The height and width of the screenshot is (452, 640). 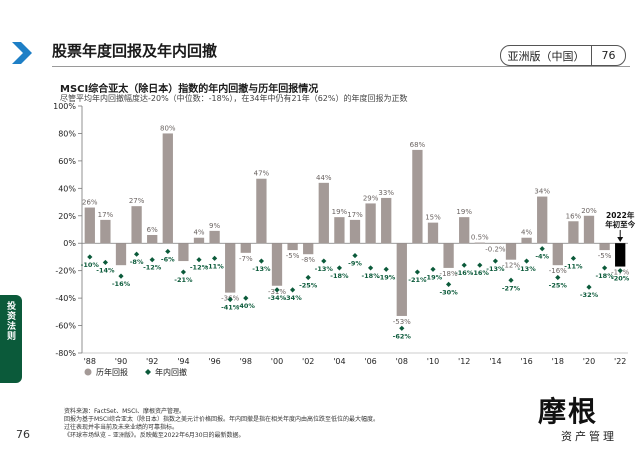 I want to click on footer-page-number: 76, so click(x=23, y=434).